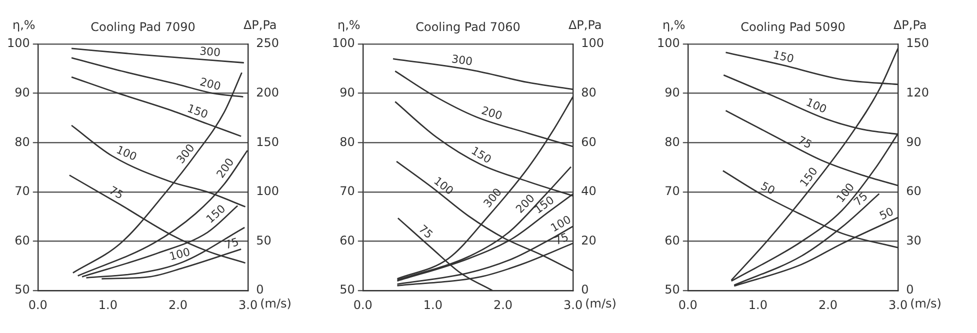 This screenshot has height=333, width=977. What do you see at coordinates (143, 27) in the screenshot?
I see `chart-title: Cooling Pad 7090` at bounding box center [143, 27].